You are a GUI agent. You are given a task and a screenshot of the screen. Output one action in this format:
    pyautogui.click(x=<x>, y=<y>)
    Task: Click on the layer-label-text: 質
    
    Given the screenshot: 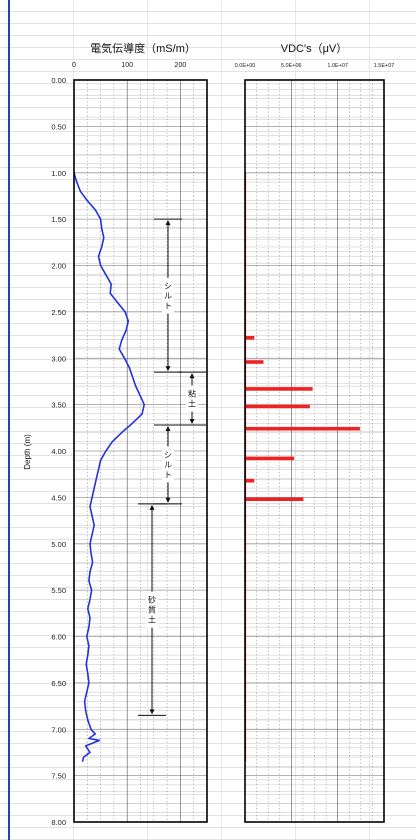 What is the action you would take?
    pyautogui.click(x=152, y=610)
    